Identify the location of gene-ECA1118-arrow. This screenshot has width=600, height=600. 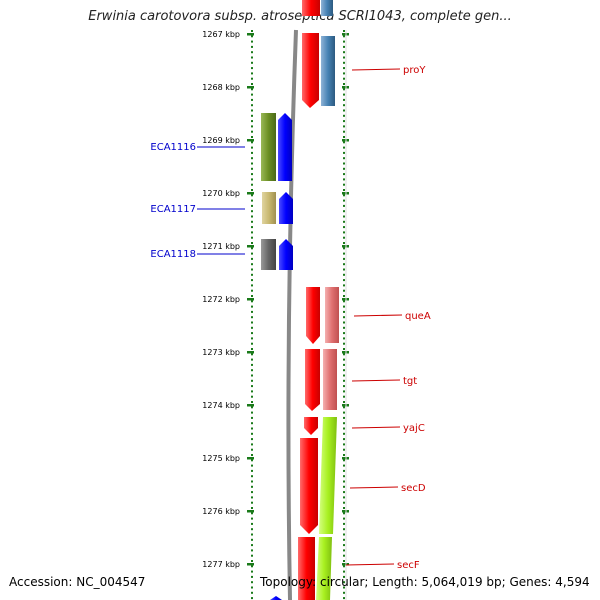
(286, 254).